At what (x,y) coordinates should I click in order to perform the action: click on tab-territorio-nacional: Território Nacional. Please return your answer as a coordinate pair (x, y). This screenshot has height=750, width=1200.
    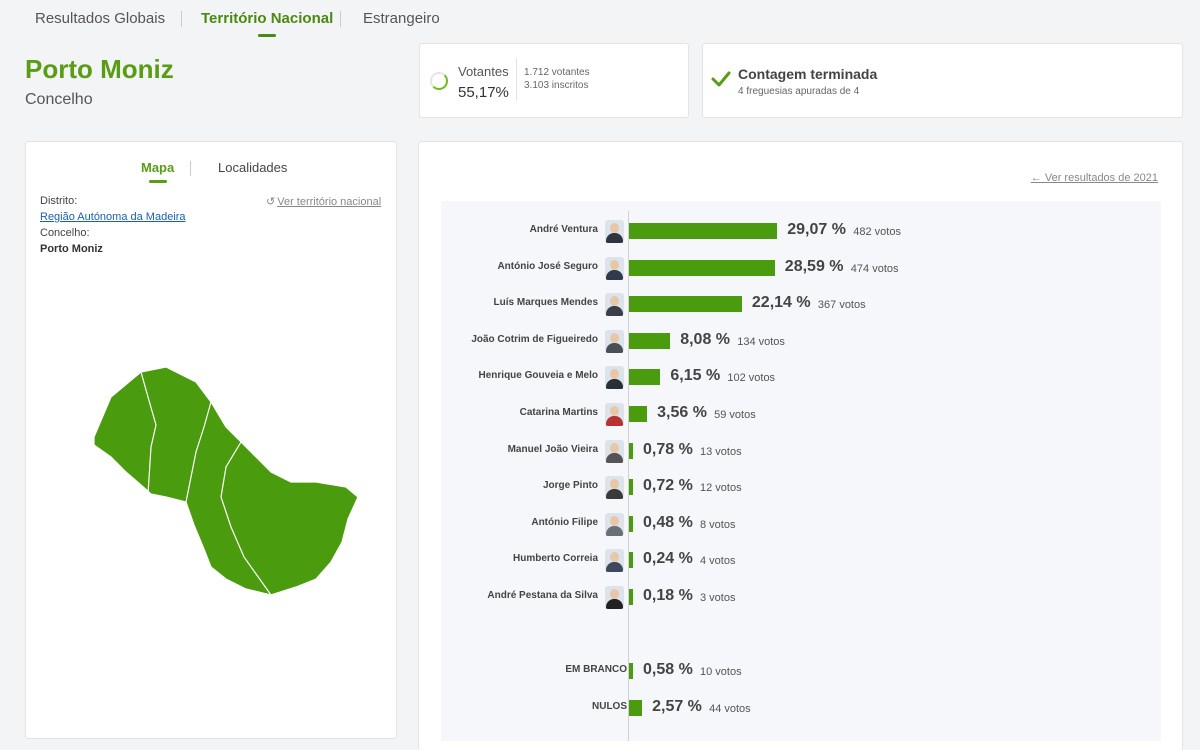
    Looking at the image, I should click on (267, 23).